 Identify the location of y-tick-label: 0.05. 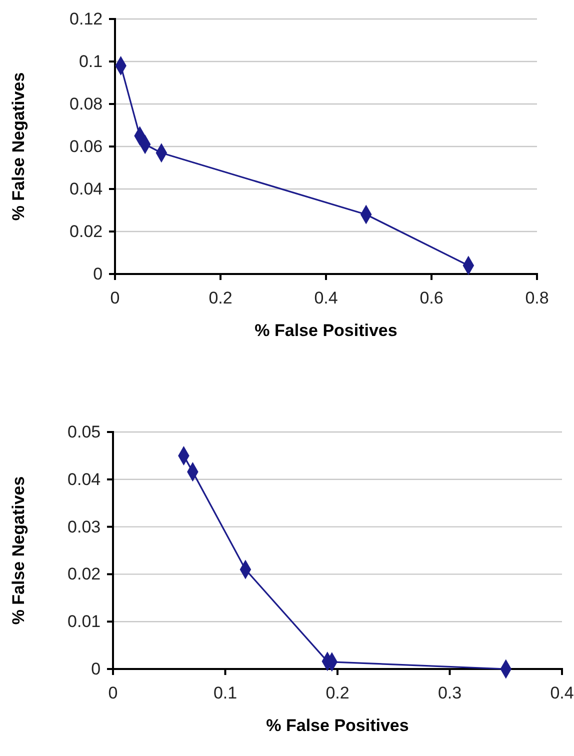
(84, 432).